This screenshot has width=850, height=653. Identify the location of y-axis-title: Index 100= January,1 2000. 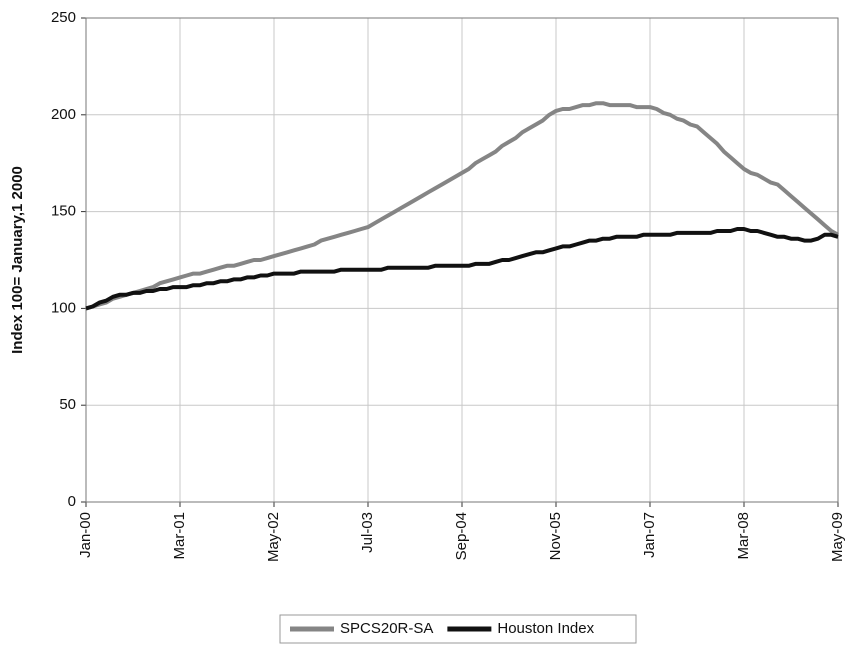
(17, 260).